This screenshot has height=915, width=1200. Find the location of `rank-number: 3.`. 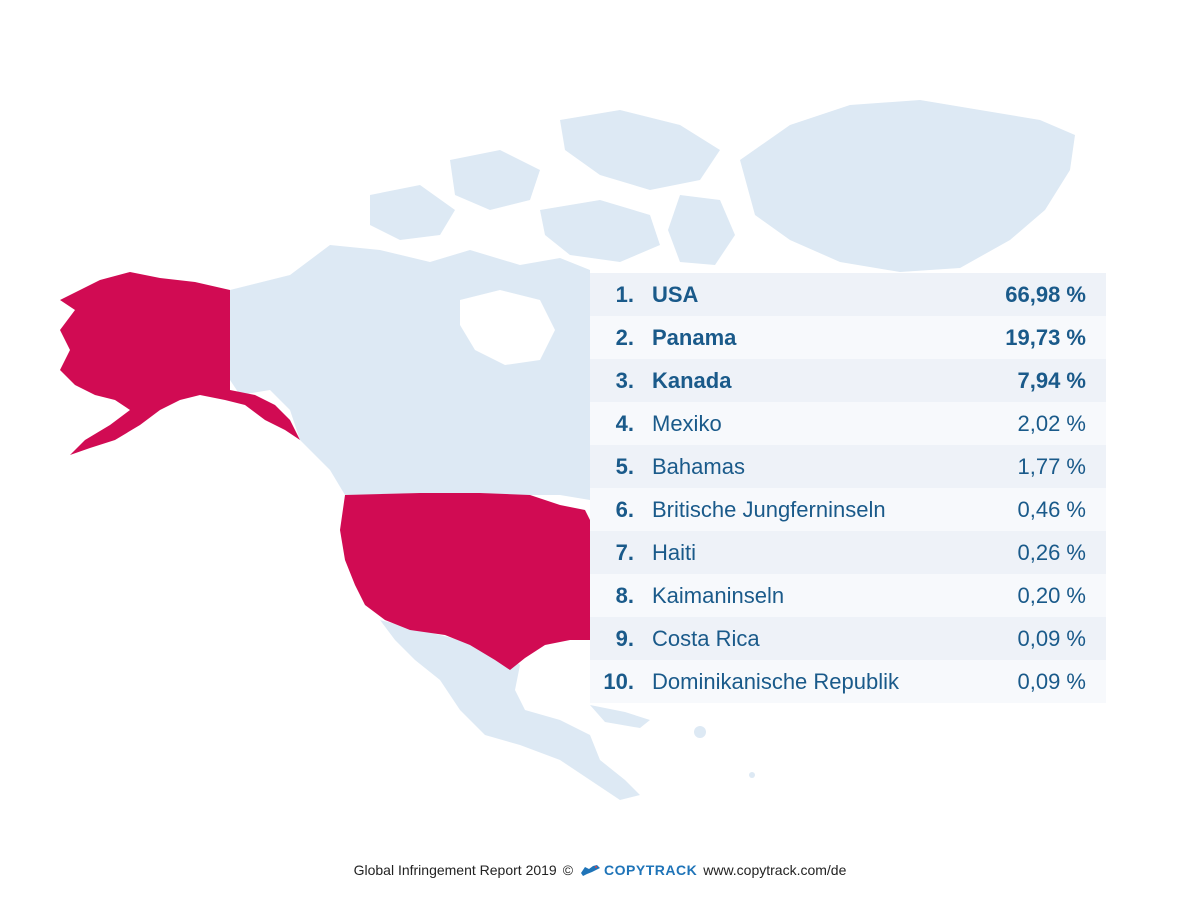

rank-number: 3. is located at coordinates (624, 380).